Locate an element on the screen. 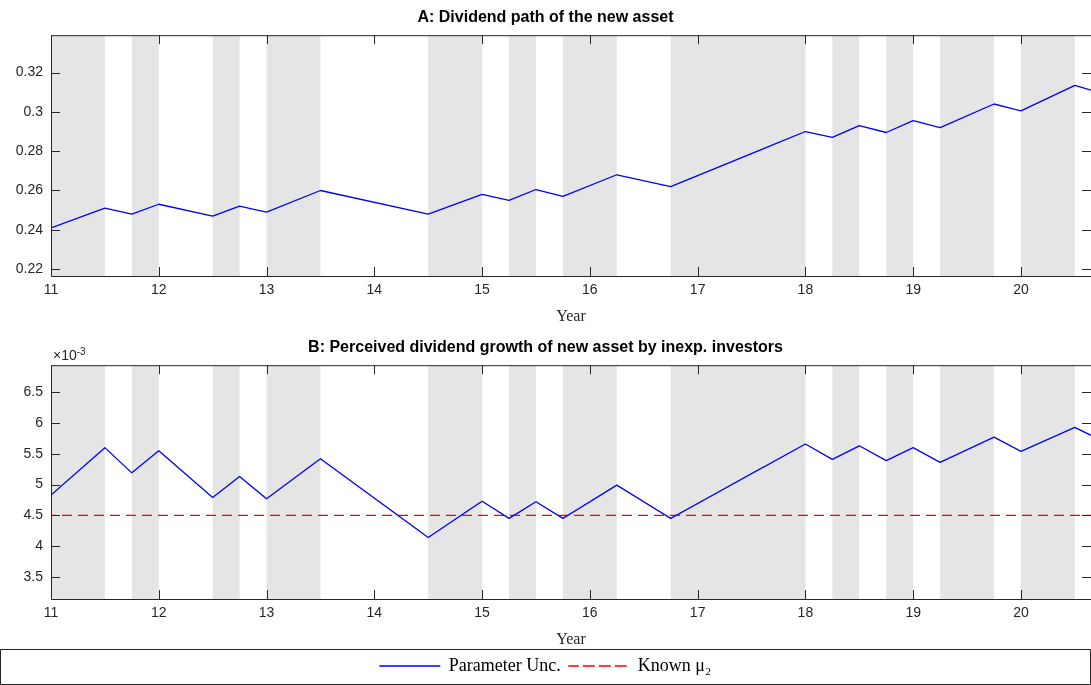 The image size is (1091, 685). y-tick-label: 3.5 is located at coordinates (33, 575).